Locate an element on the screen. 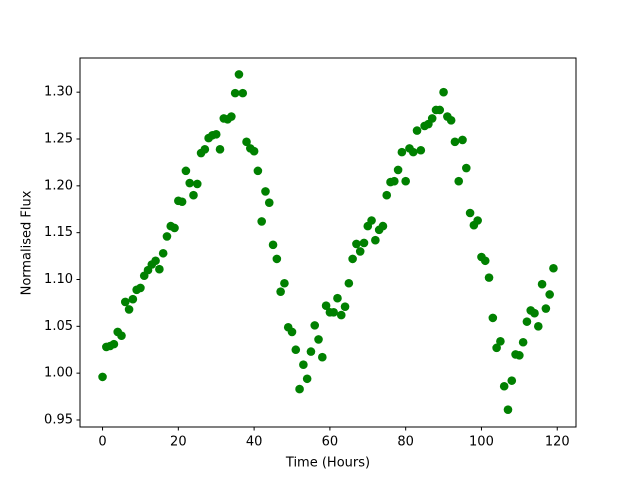 This screenshot has height=480, width=640. y-tick-label: 1.20 is located at coordinates (58, 185).